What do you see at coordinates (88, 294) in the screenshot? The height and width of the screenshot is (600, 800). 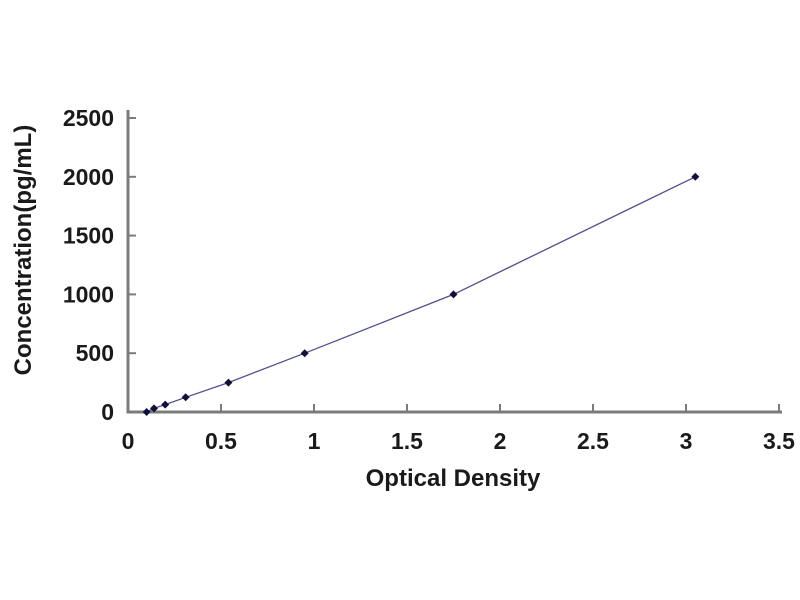 I see `y-tick-label: 1000` at bounding box center [88, 294].